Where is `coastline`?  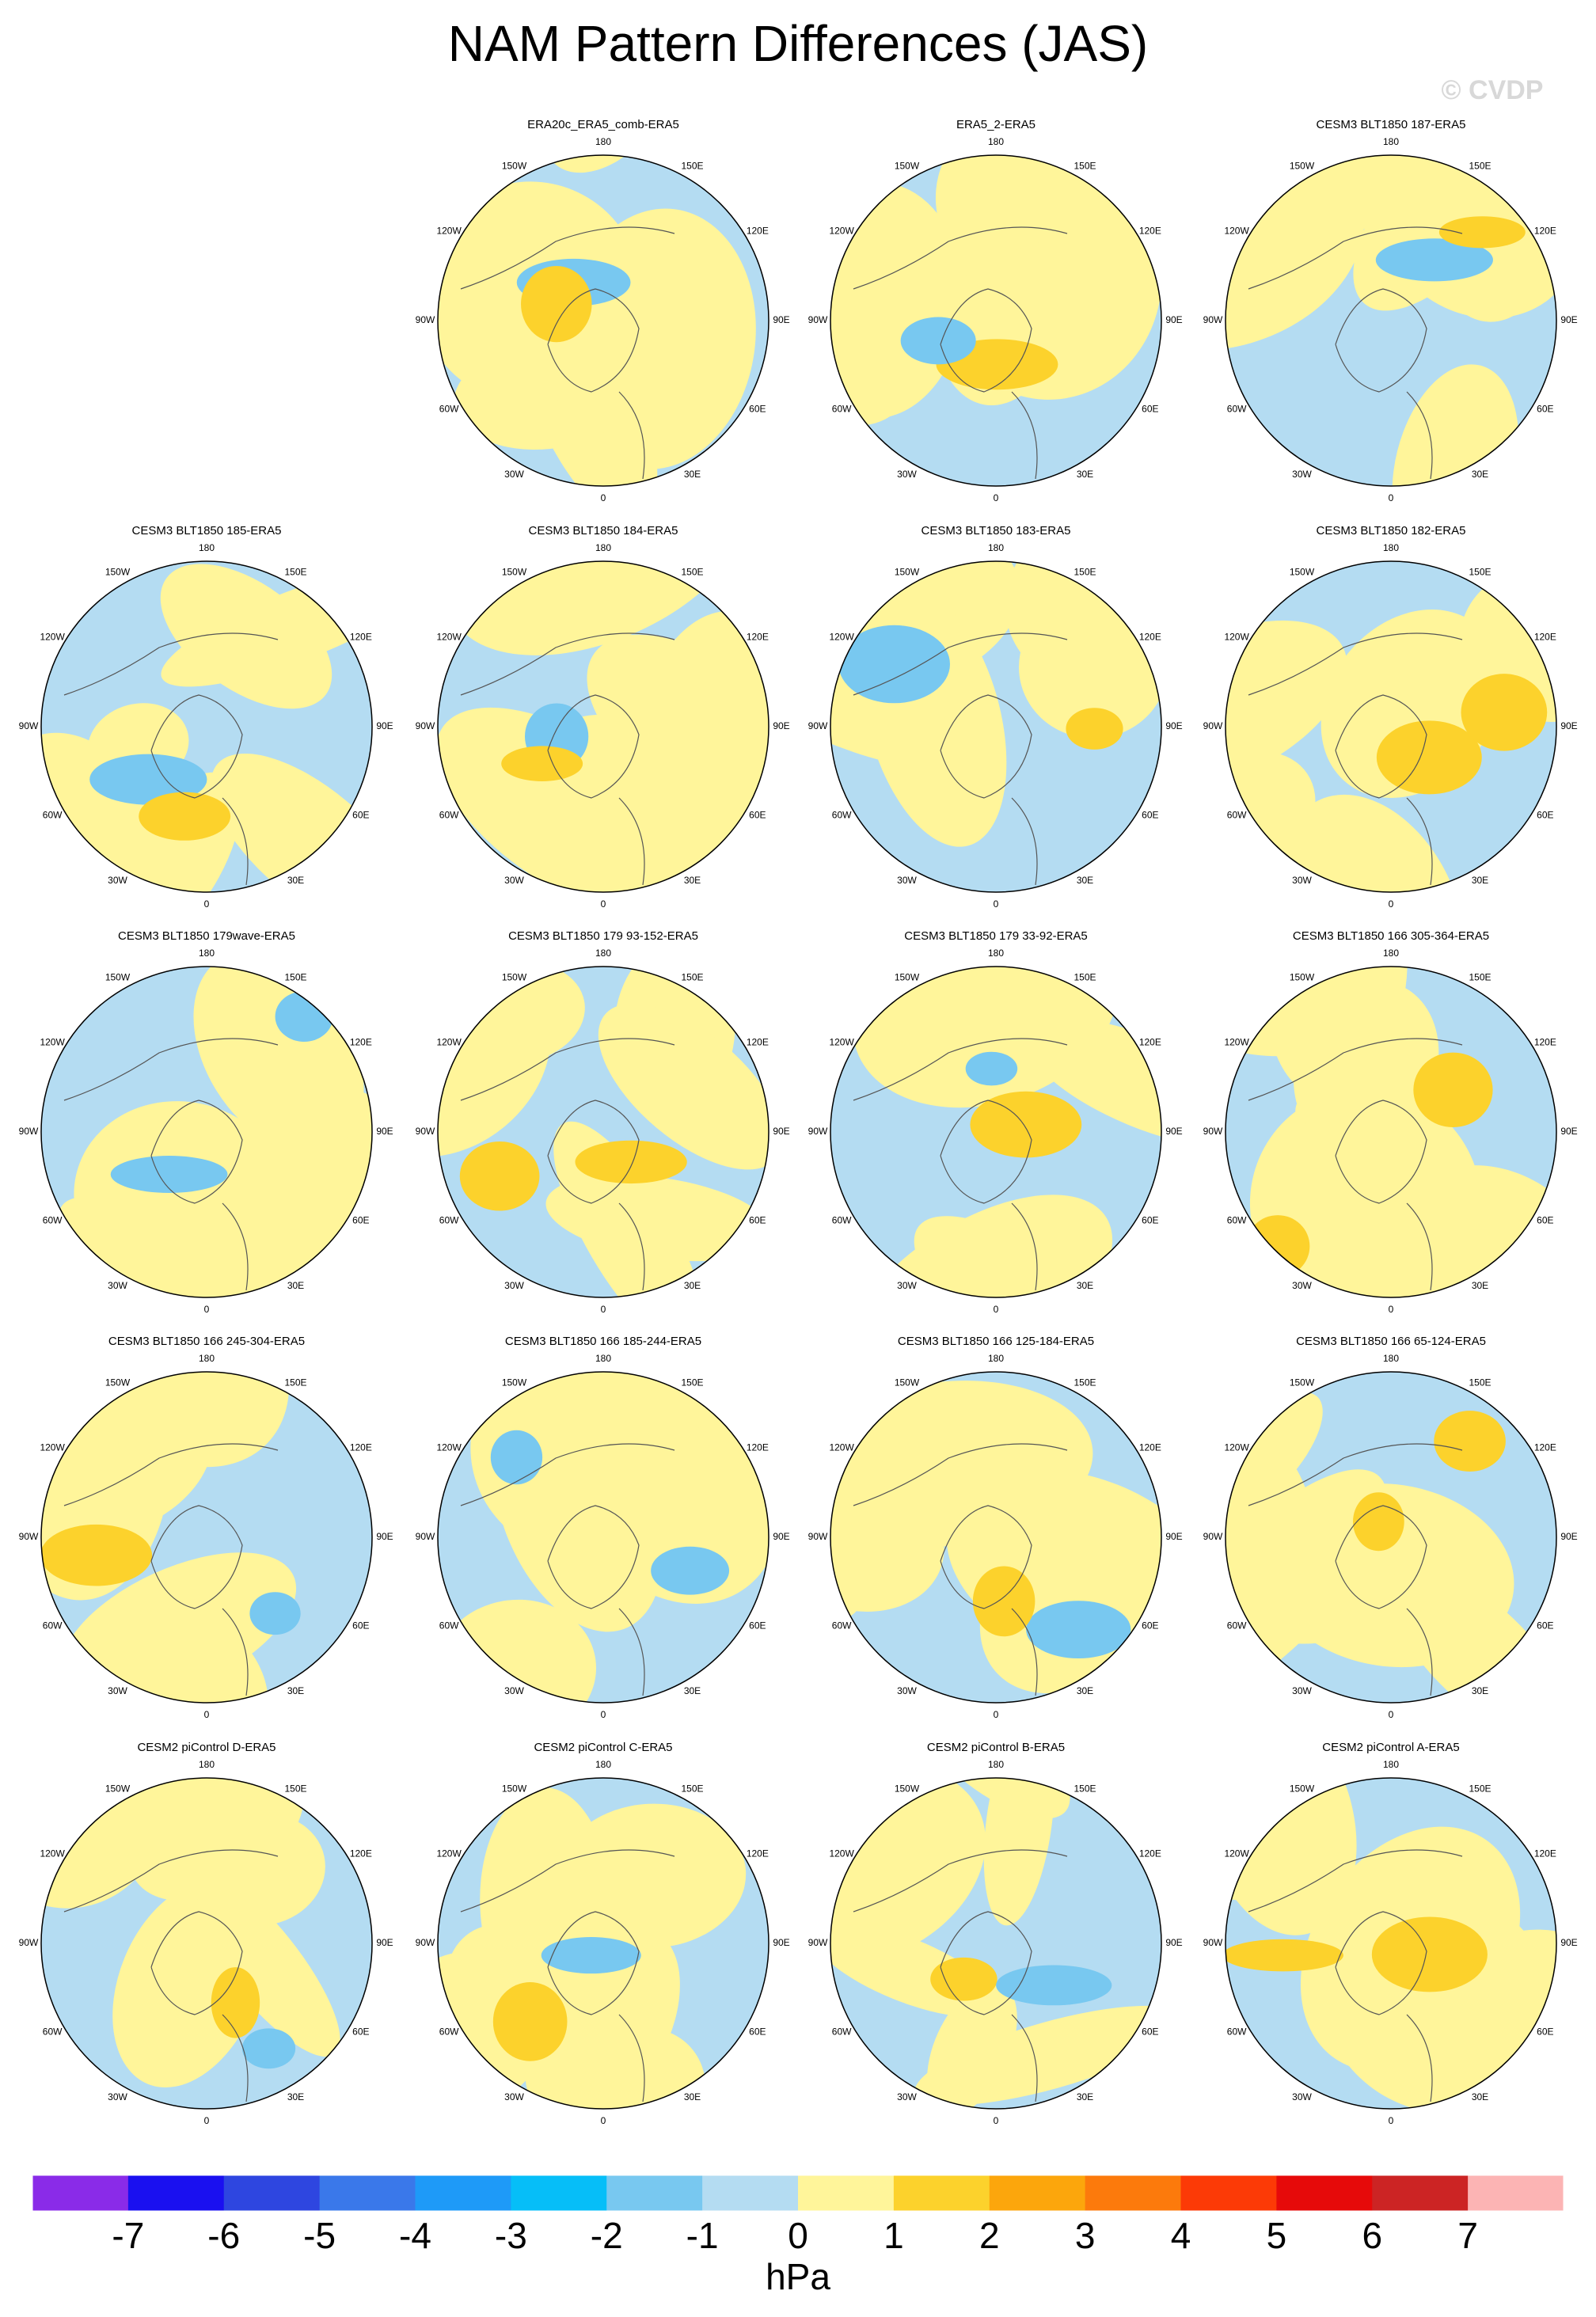 coastline is located at coordinates (960, 353).